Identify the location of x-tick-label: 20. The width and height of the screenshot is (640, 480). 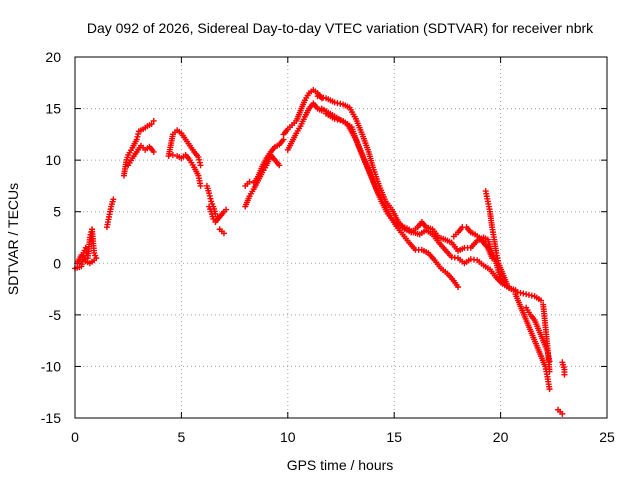
(501, 437).